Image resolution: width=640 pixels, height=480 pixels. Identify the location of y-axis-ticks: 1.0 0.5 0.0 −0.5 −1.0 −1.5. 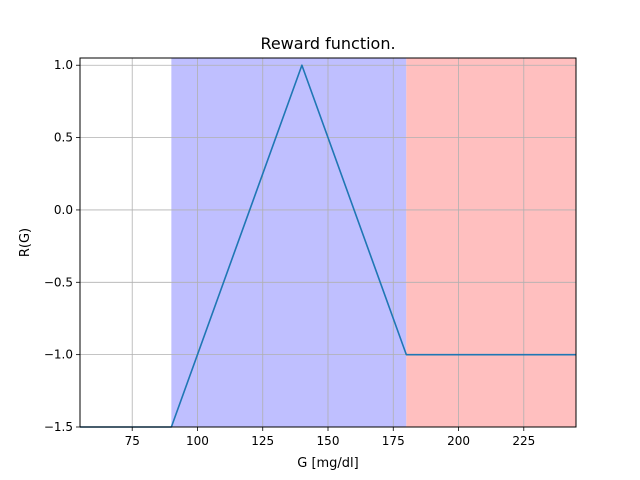
(62, 246).